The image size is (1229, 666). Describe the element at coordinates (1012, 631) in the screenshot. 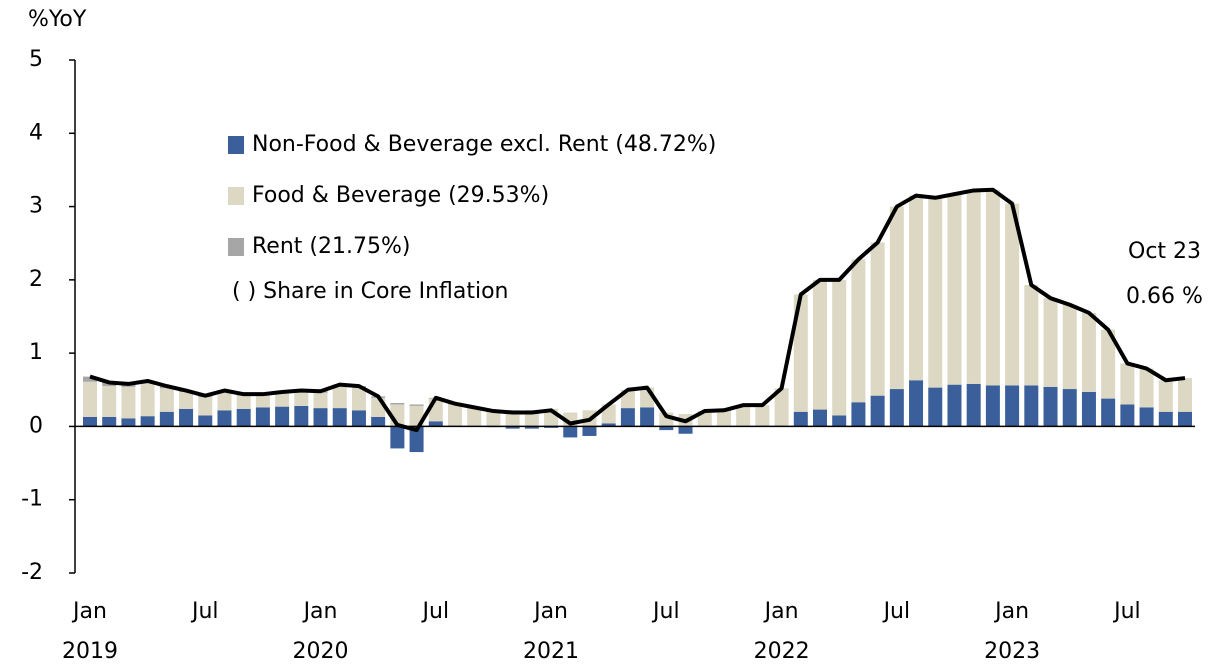

I see `x-tick-label: Jan 2023` at that location.